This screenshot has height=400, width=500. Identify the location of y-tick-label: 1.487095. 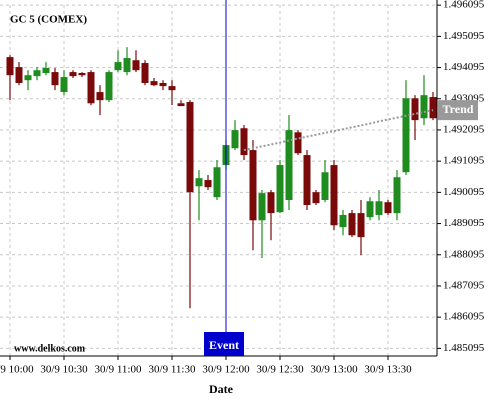
(464, 285).